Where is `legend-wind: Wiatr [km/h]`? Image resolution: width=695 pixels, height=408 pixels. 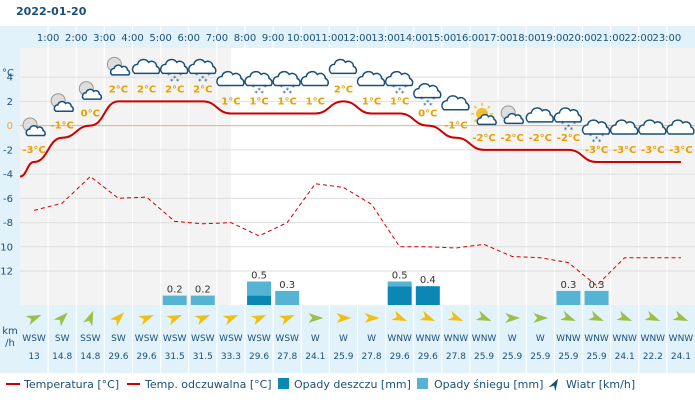
legend-wind: Wiatr [km/h] is located at coordinates (600, 384).